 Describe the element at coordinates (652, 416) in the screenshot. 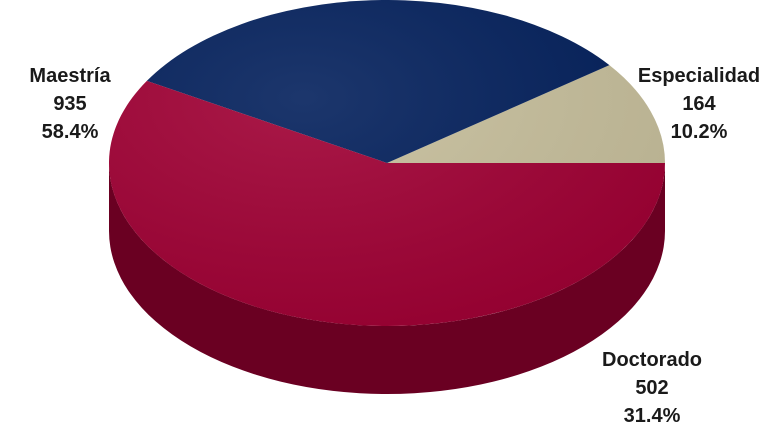

I see `slice-percent-doctorado: 31.4%` at that location.